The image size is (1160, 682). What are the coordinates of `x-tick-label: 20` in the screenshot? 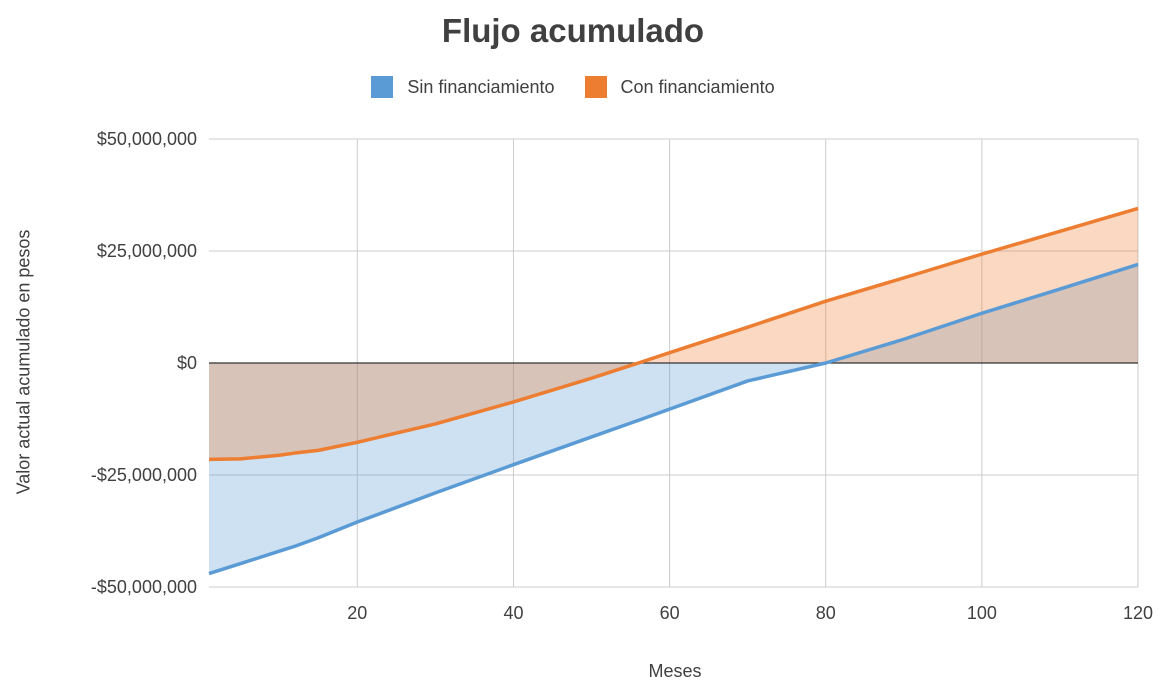 It's located at (357, 613).